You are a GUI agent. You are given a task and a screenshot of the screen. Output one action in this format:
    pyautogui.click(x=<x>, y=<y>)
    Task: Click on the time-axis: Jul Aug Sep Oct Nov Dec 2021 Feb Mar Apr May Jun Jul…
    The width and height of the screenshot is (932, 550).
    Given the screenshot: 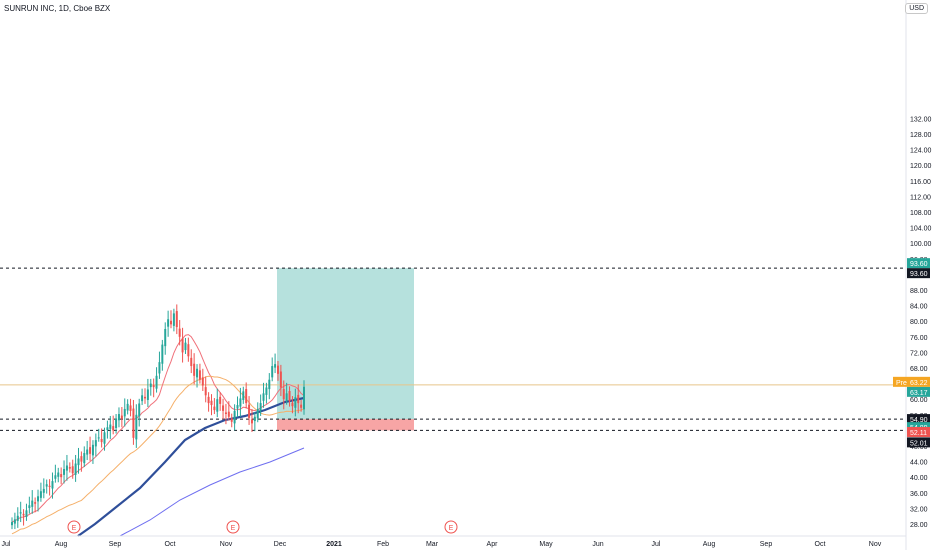 What is the action you would take?
    pyautogui.click(x=442, y=544)
    